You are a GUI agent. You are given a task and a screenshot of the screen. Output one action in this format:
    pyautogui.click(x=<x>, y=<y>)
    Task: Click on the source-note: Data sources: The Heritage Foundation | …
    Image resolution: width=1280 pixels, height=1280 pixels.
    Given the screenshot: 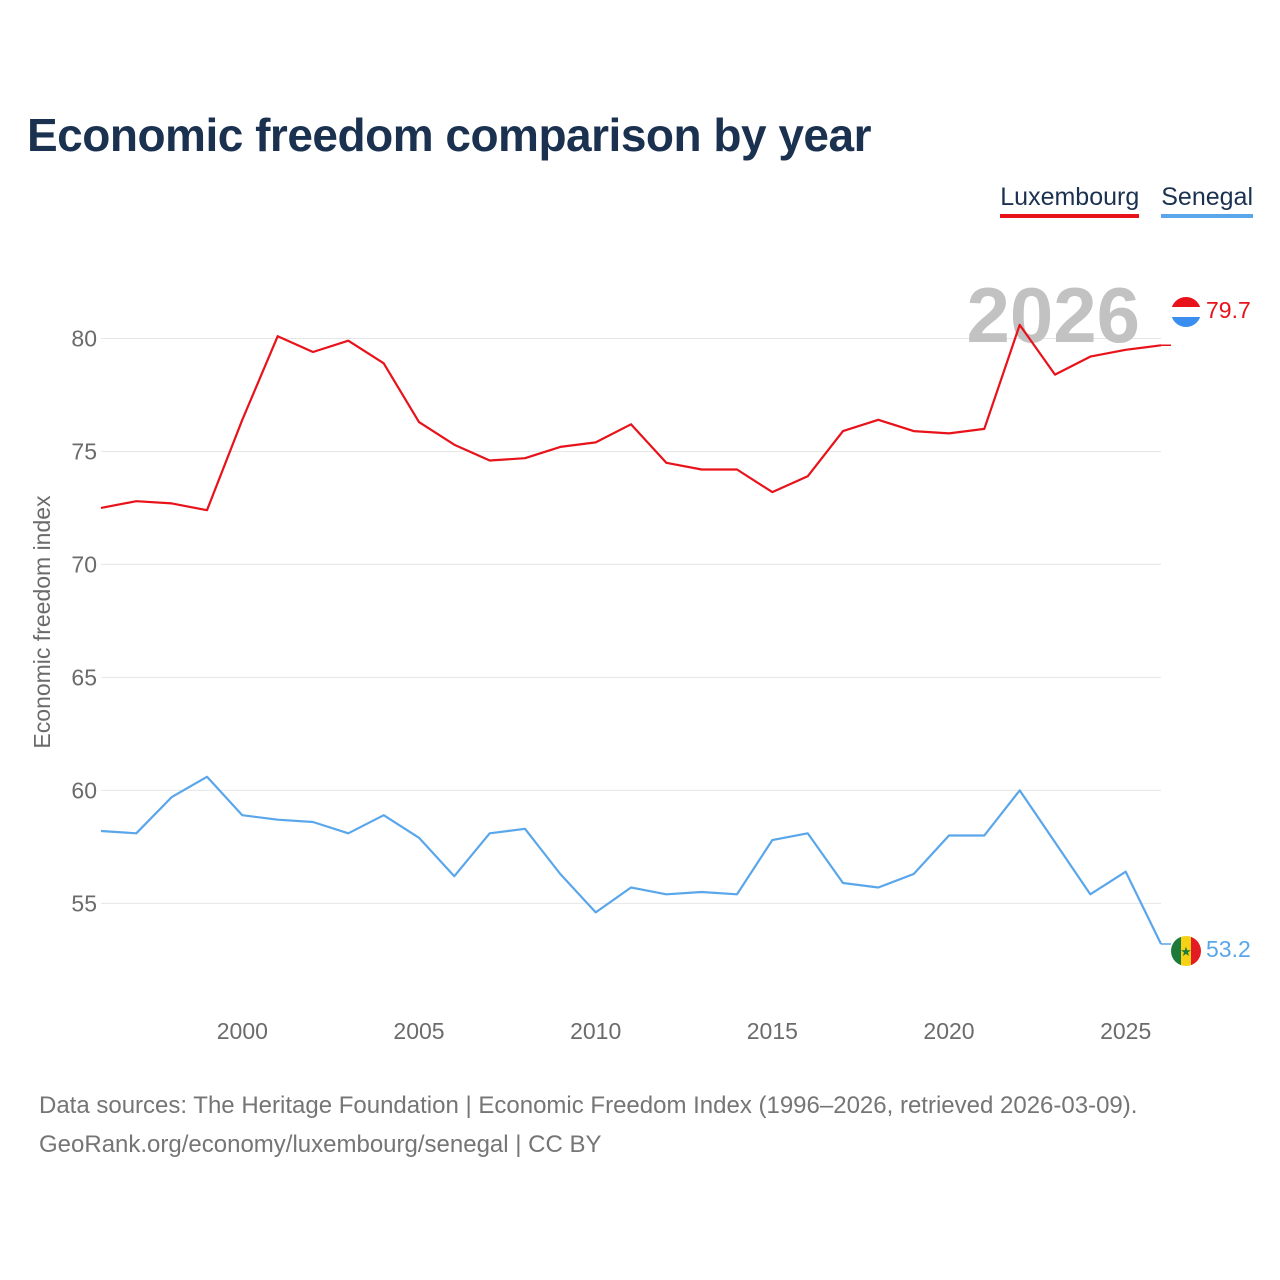 What is the action you would take?
    pyautogui.click(x=588, y=1125)
    